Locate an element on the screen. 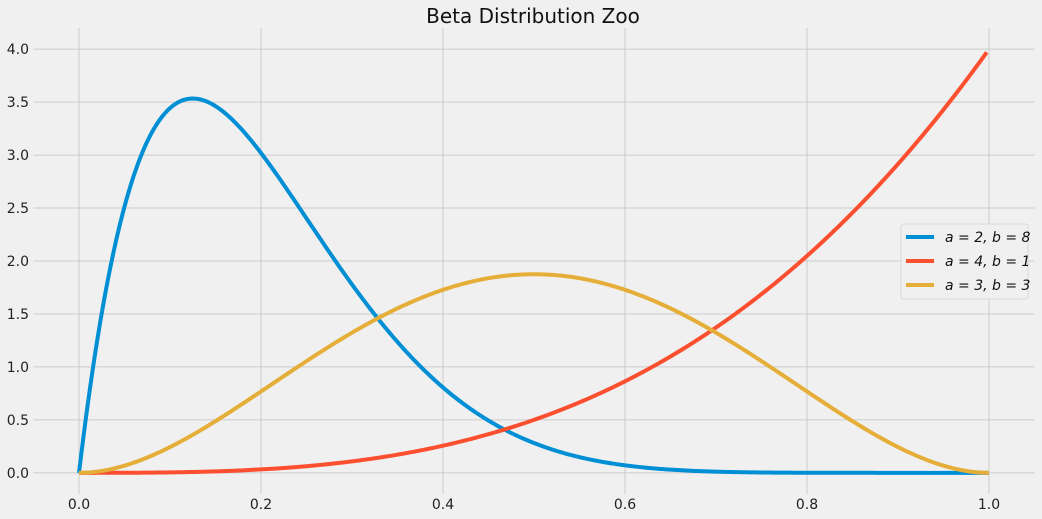  legend-label: a = 3, b = 3 is located at coordinates (987, 286).